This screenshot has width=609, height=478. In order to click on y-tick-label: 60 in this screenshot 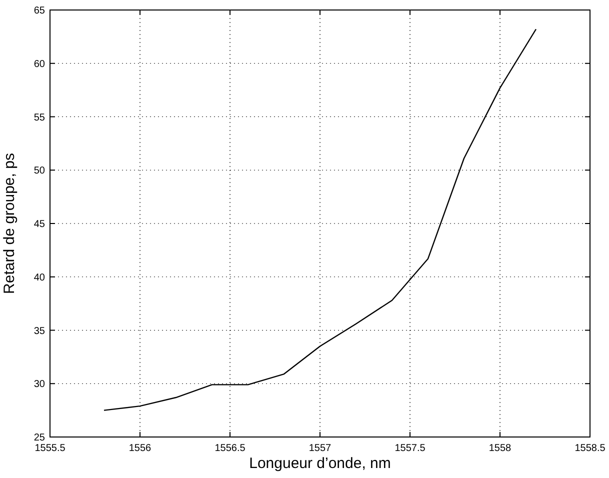, I will do `click(40, 64)`.